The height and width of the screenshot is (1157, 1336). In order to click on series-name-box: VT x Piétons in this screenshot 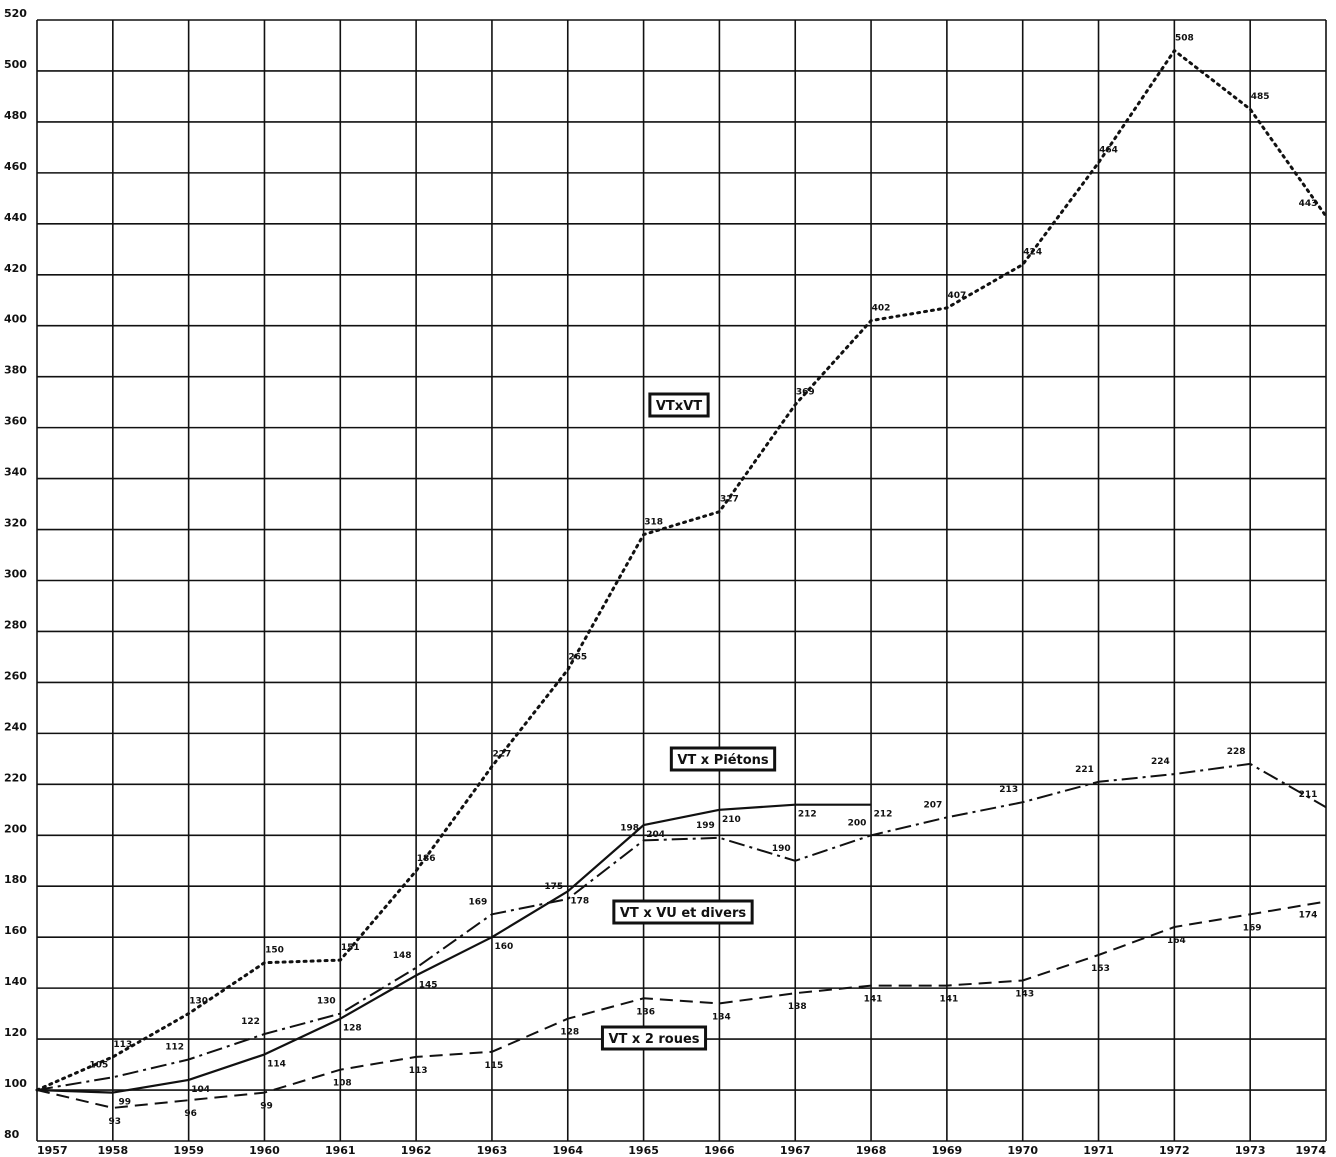, I will do `click(723, 759)`.